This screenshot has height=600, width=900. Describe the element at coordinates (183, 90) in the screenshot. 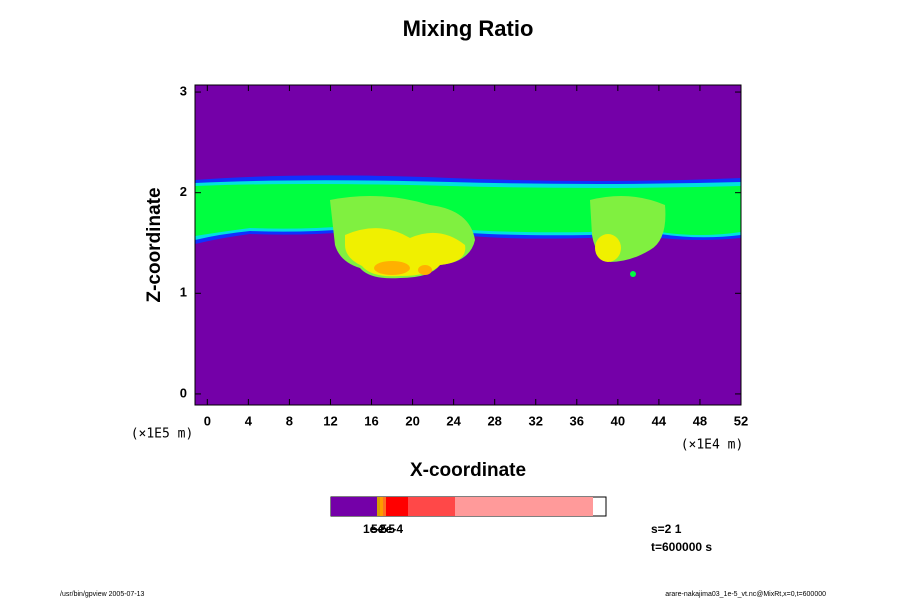

I see `y-tick-label: 3` at that location.